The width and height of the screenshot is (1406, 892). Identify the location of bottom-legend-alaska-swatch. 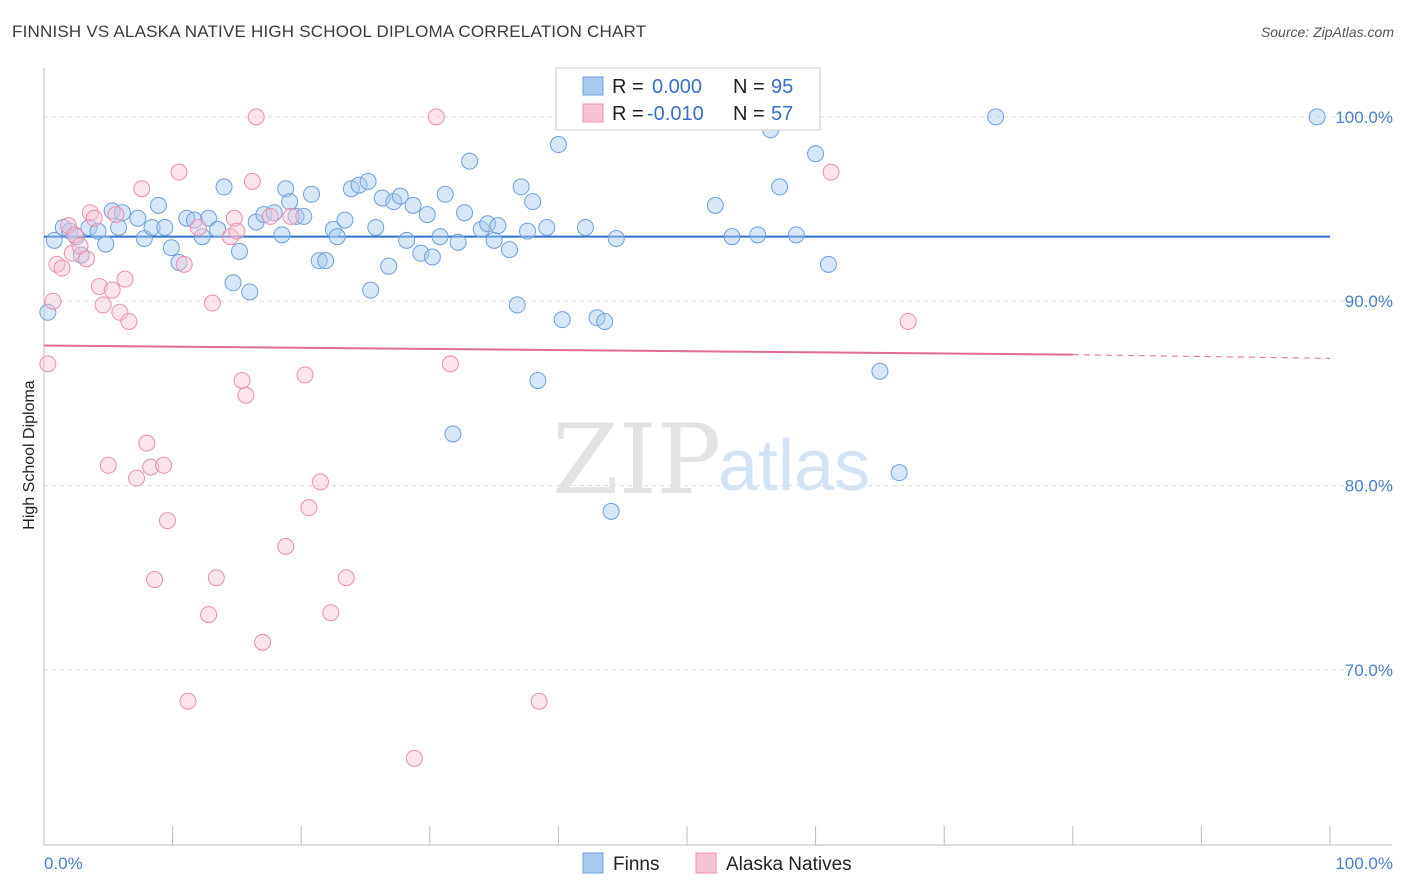
(706, 863).